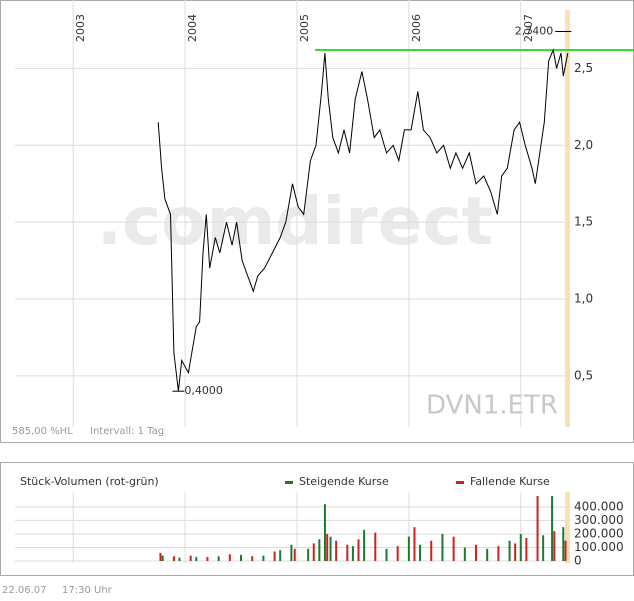 This screenshot has height=601, width=634. I want to click on y-tick-label: 2,0, so click(583, 145).